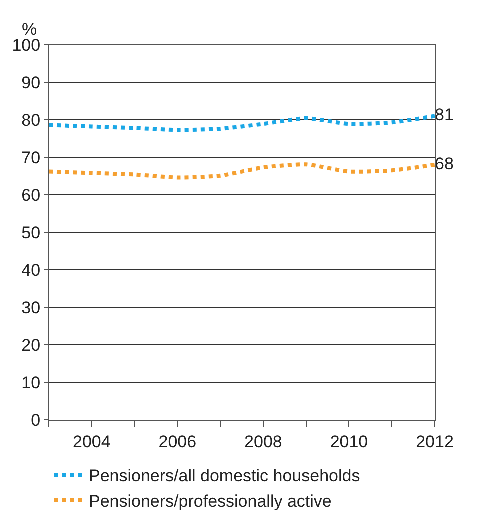 The width and height of the screenshot is (490, 531). What do you see at coordinates (31, 308) in the screenshot?
I see `y-tick-label: 30` at bounding box center [31, 308].